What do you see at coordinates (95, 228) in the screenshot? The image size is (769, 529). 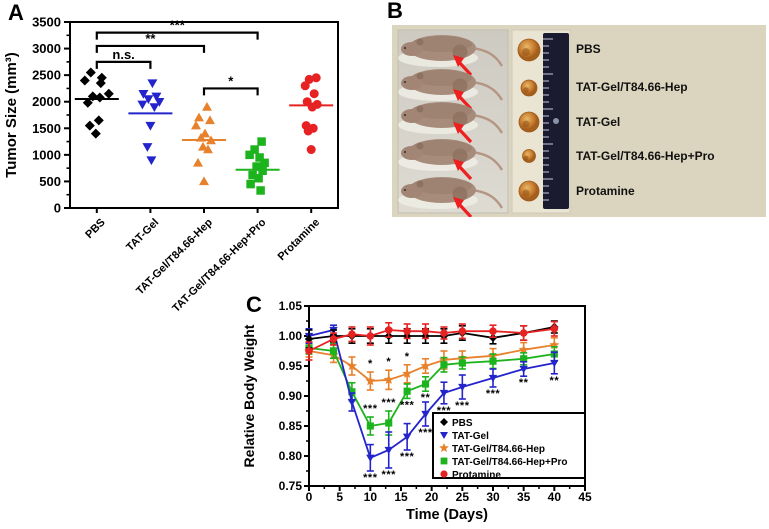 I see `category-label: PBS` at bounding box center [95, 228].